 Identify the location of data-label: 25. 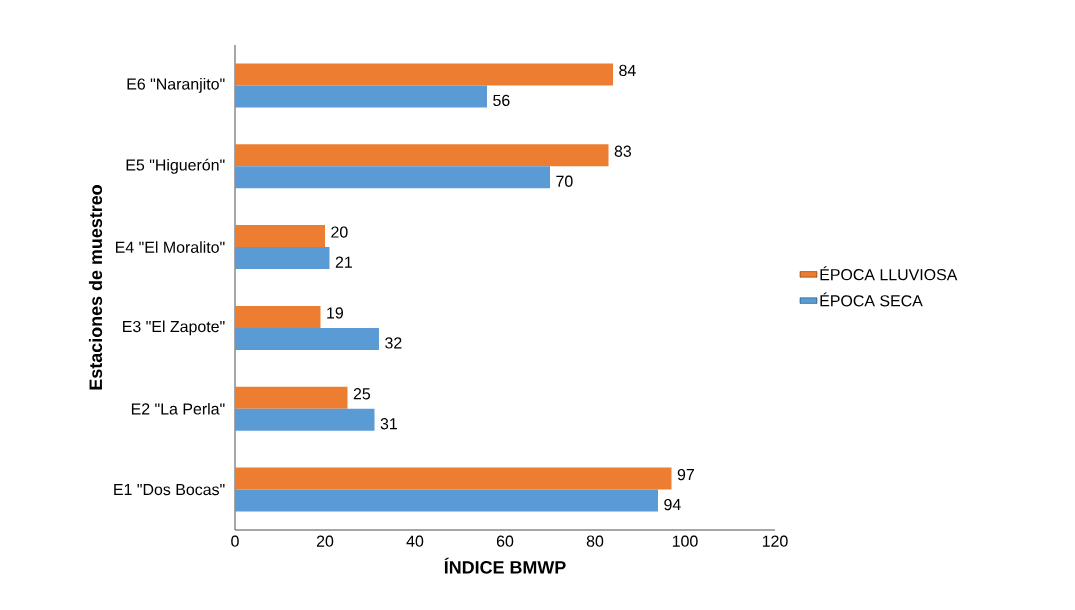
(362, 394).